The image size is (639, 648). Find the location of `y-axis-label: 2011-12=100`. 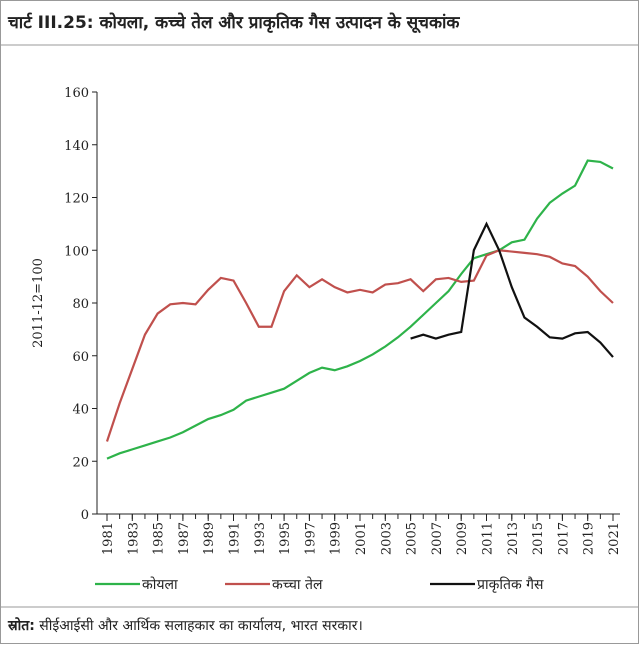

y-axis-label: 2011-12=100 is located at coordinates (38, 303).